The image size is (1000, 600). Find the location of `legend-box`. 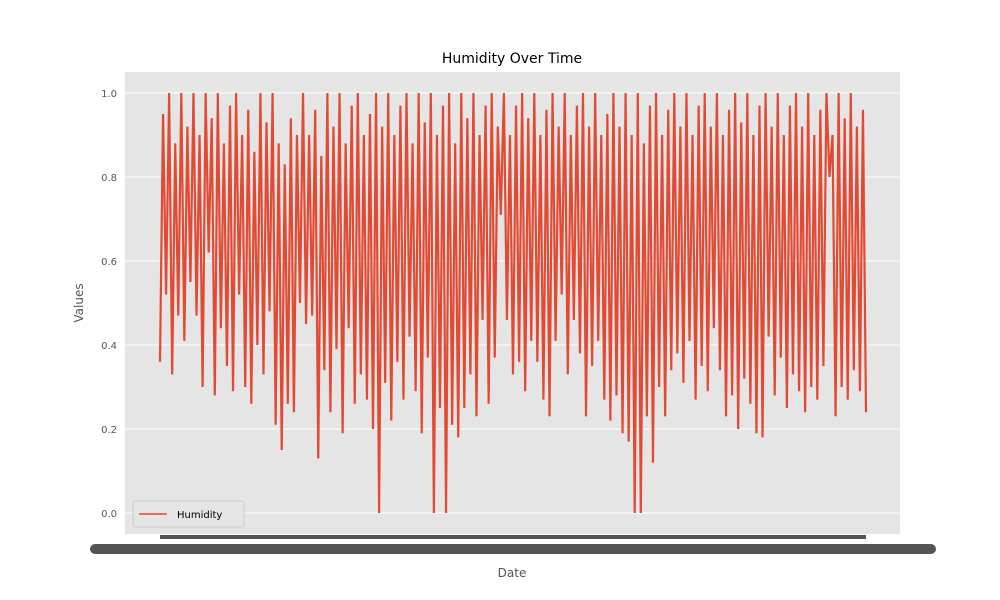

legend-box is located at coordinates (188, 514).